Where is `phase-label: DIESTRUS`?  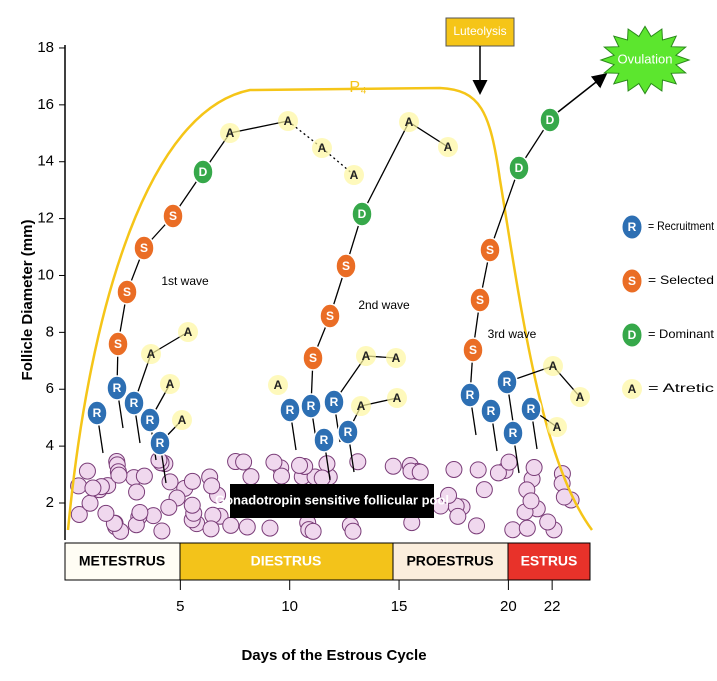 phase-label: DIESTRUS is located at coordinates (286, 561).